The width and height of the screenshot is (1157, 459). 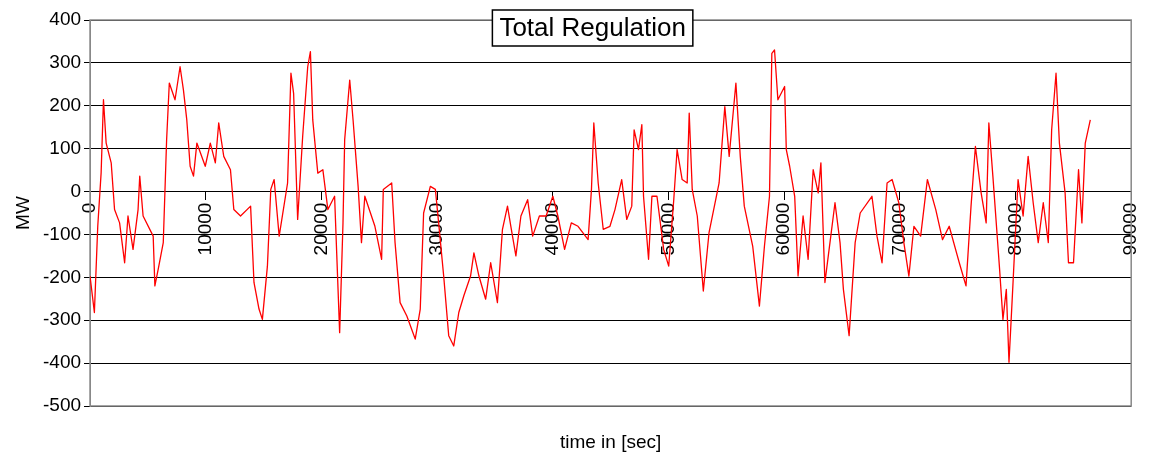 I want to click on y-tick-label: 0, so click(x=76, y=190).